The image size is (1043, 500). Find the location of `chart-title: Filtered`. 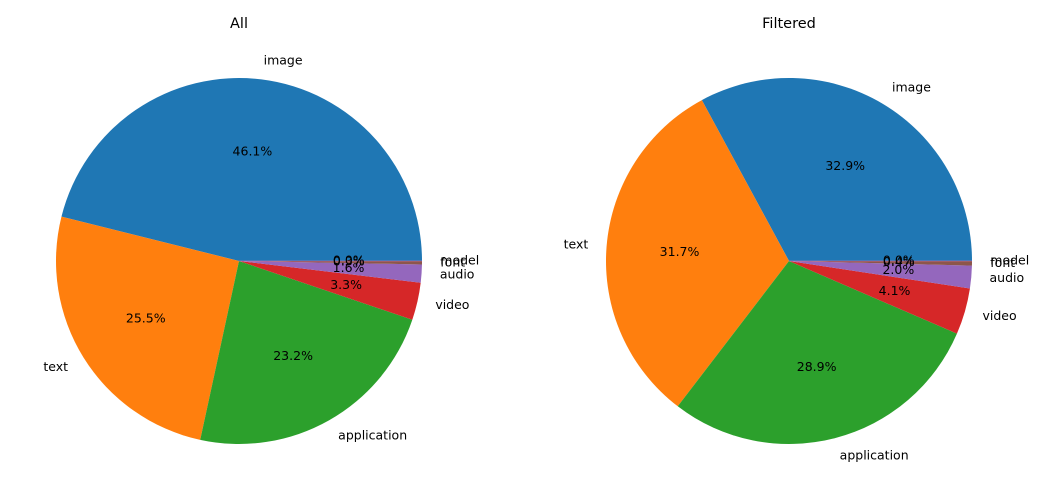

chart-title: Filtered is located at coordinates (789, 24).